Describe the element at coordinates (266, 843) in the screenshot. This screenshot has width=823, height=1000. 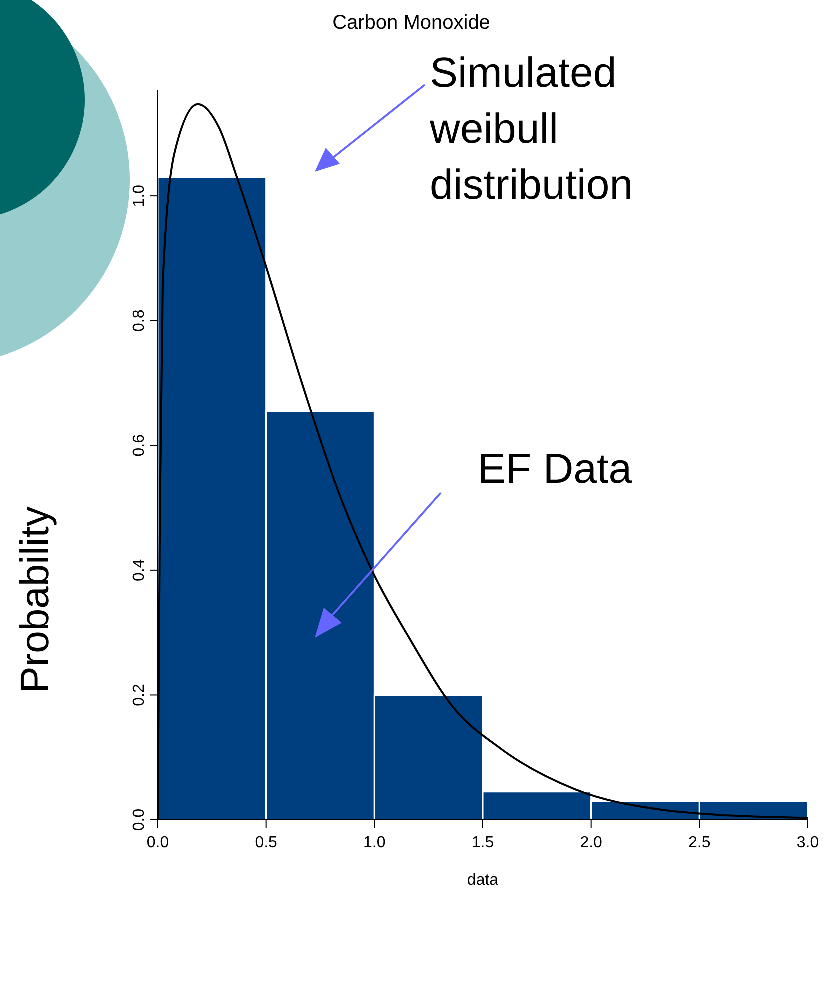
I see `x-tick-label: 0.5` at that location.